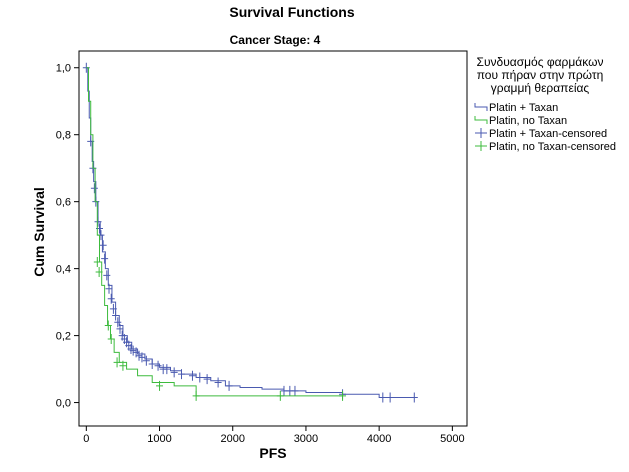  I want to click on y-axis: 0,0 0,2 0,4 0,6 0,8 1,0, so click(67, 236).